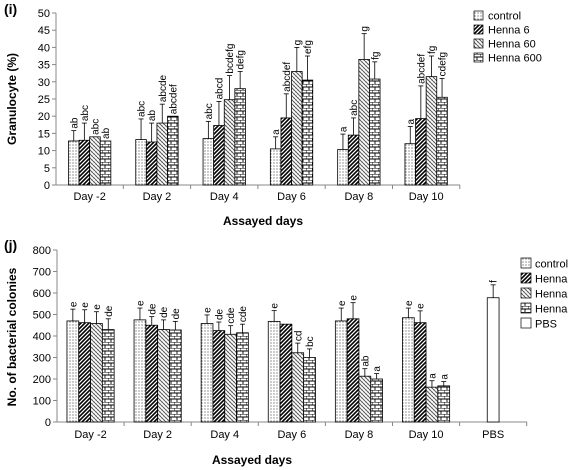 The image size is (568, 470). I want to click on legend-label: control, so click(551, 265).